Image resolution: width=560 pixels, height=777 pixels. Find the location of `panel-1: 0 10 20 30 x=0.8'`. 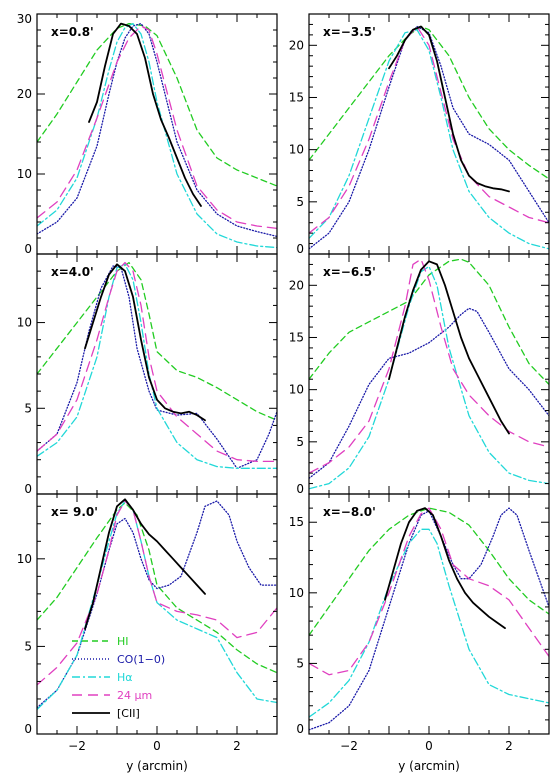

panel-1: 0 10 20 30 x=0.8' is located at coordinates (147, 134).